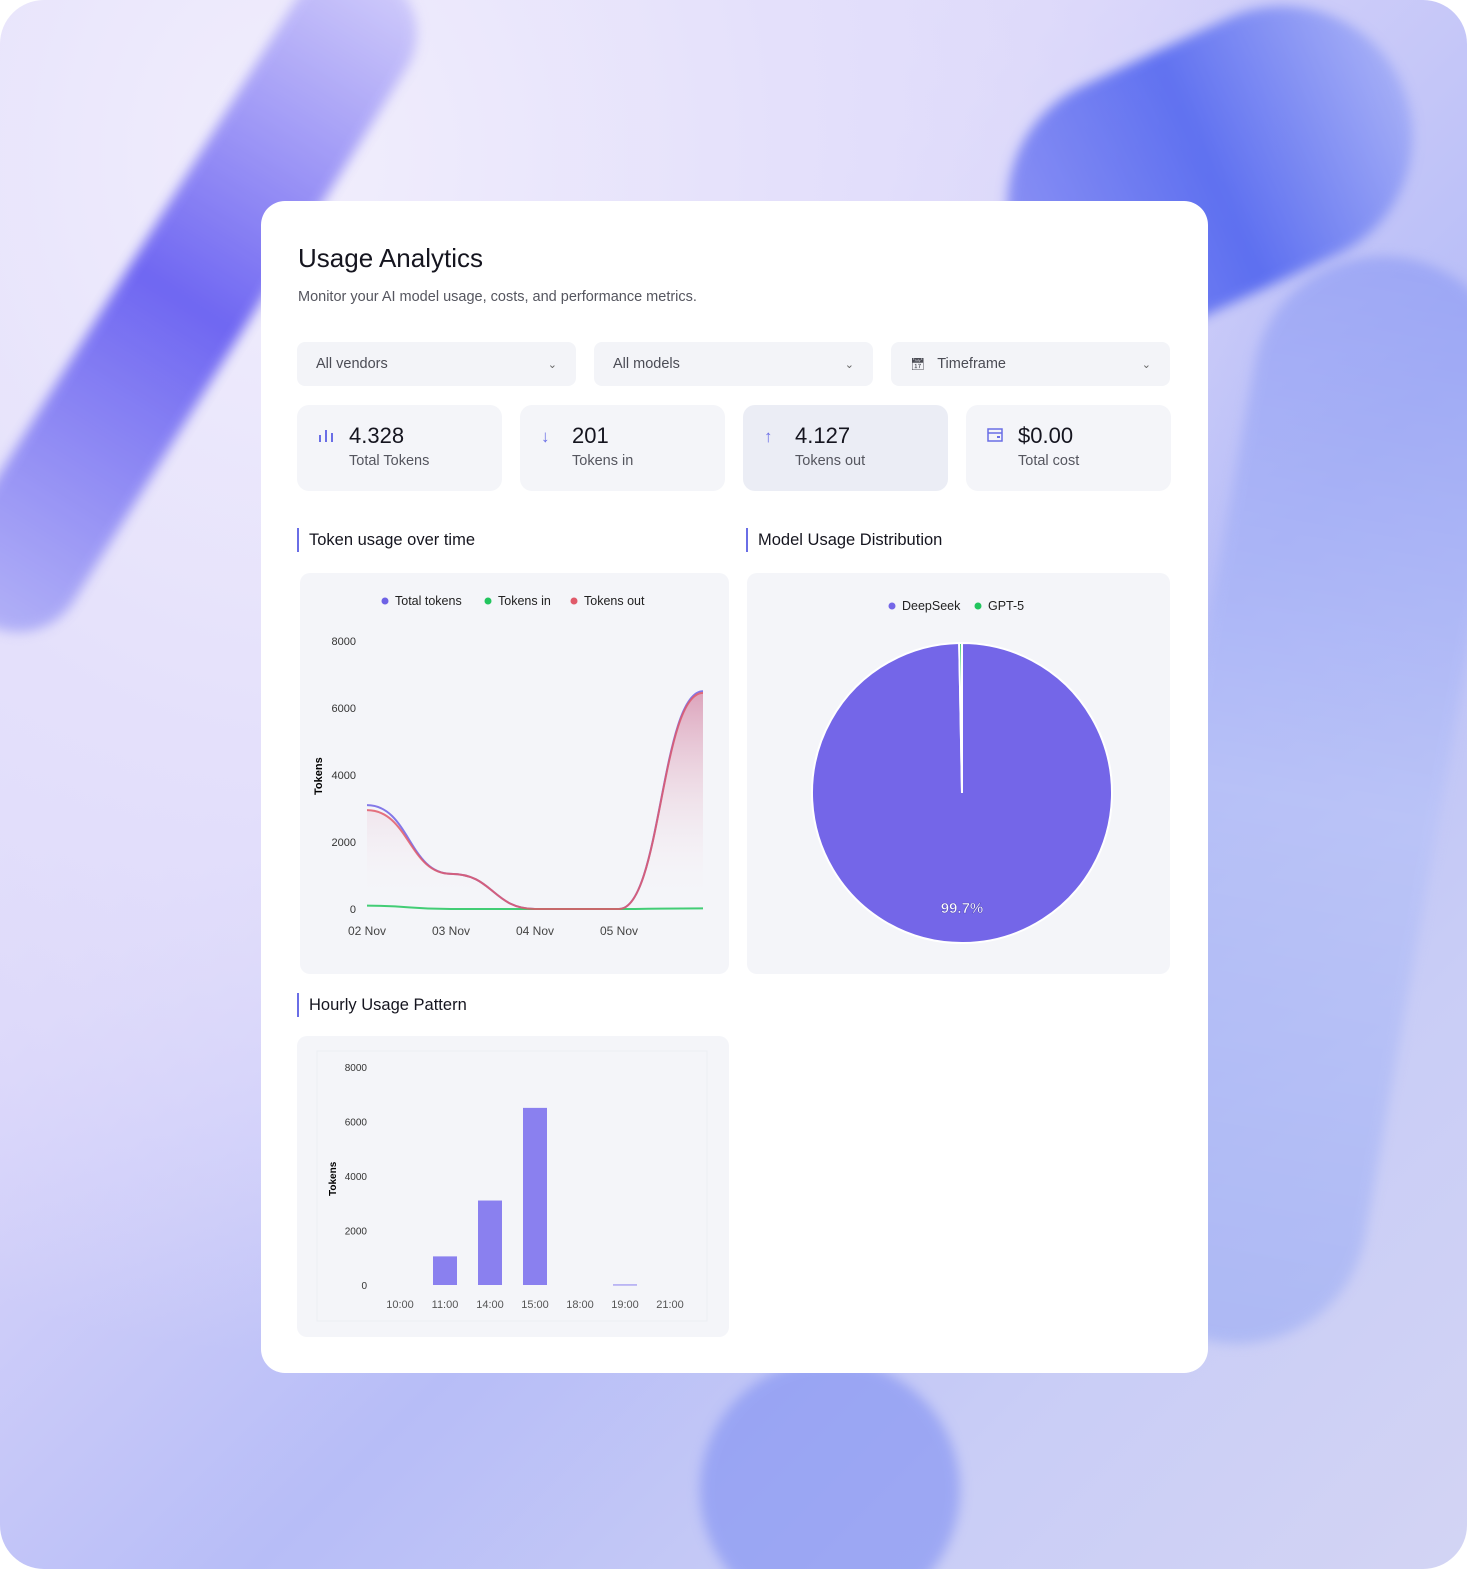 This screenshot has width=1467, height=1569. What do you see at coordinates (326, 437) in the screenshot?
I see `bar-chart-icon` at bounding box center [326, 437].